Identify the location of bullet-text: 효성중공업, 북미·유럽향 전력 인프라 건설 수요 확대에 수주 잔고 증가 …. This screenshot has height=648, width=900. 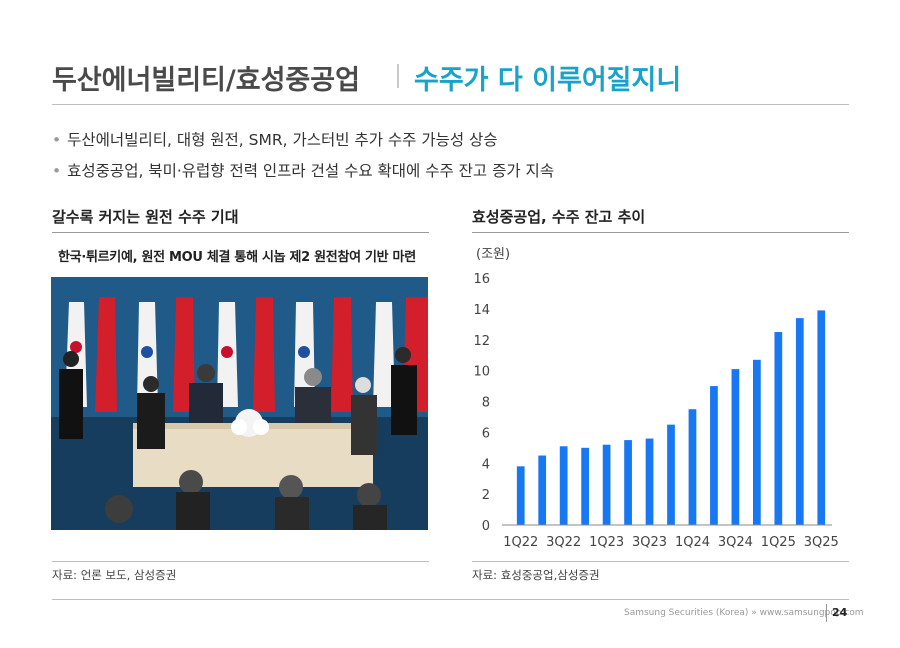
(311, 171).